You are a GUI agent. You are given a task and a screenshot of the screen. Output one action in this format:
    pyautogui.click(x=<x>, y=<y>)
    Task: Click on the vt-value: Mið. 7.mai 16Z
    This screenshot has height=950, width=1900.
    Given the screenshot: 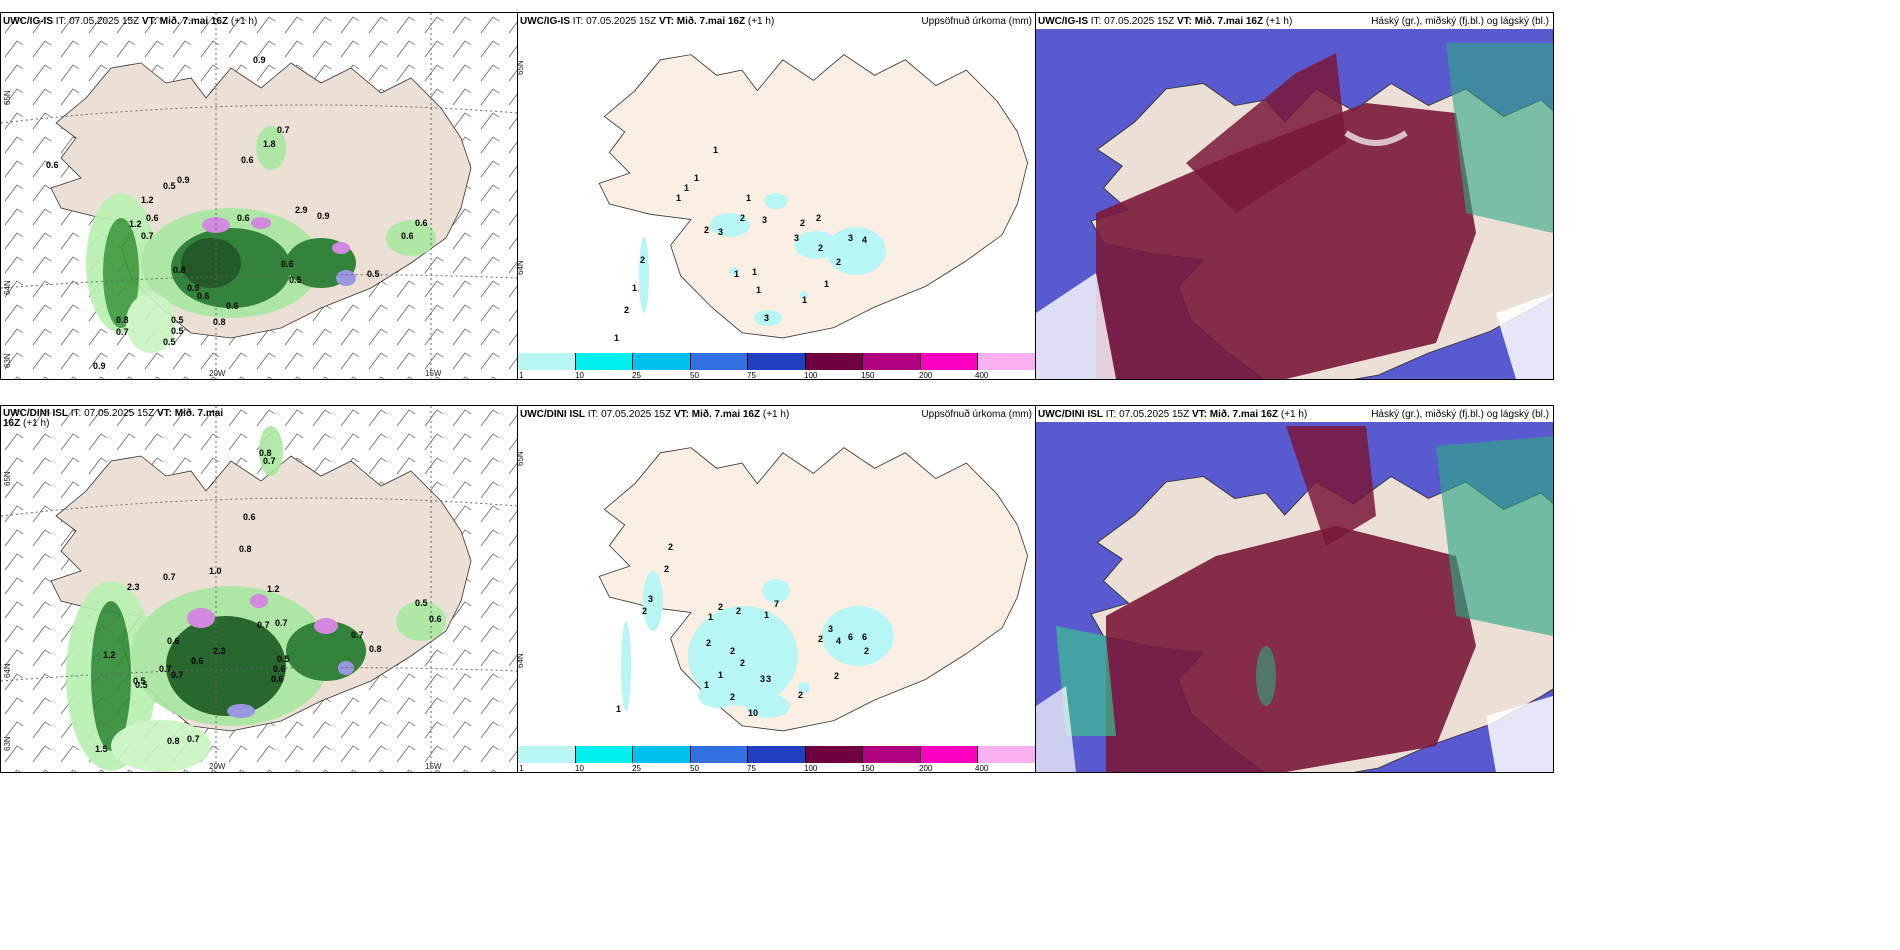 What is the action you would take?
    pyautogui.click(x=711, y=21)
    